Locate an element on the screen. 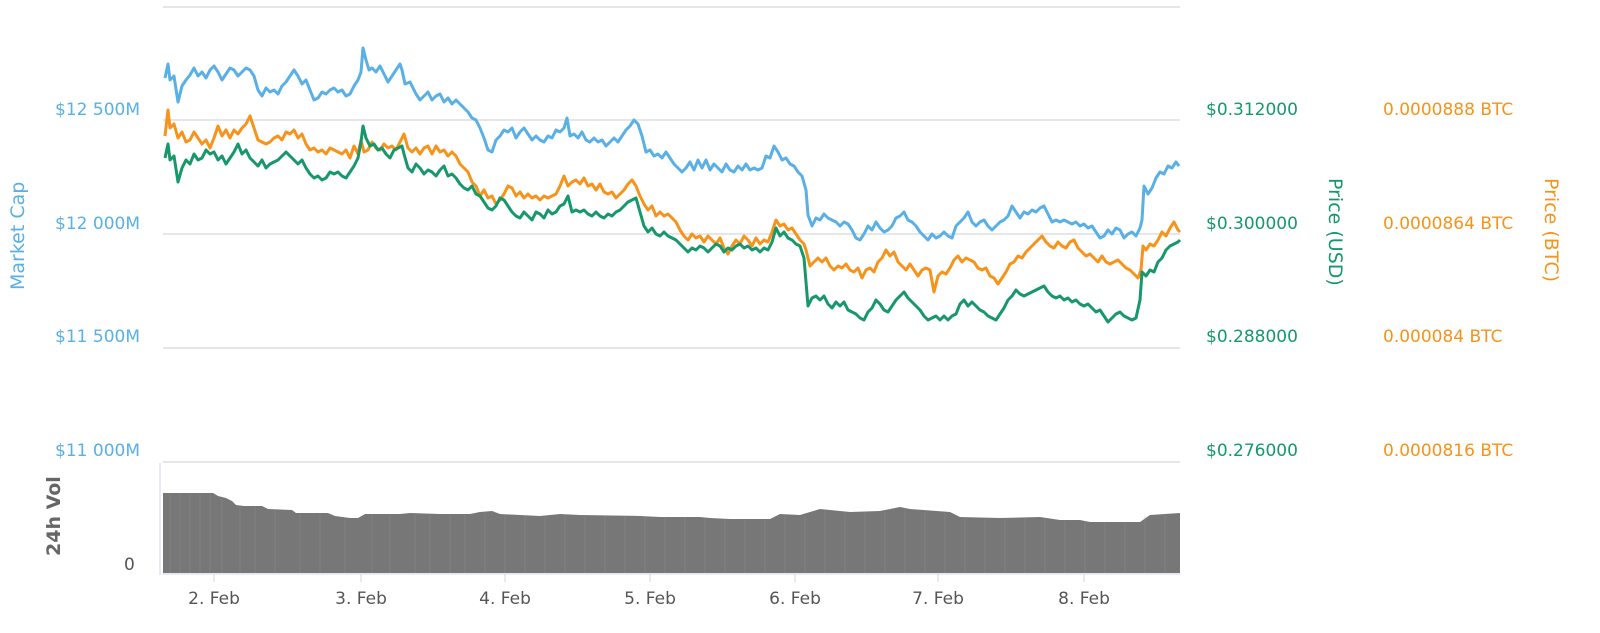 The height and width of the screenshot is (633, 1600). x-tick-label: 2. Feb is located at coordinates (214, 599).